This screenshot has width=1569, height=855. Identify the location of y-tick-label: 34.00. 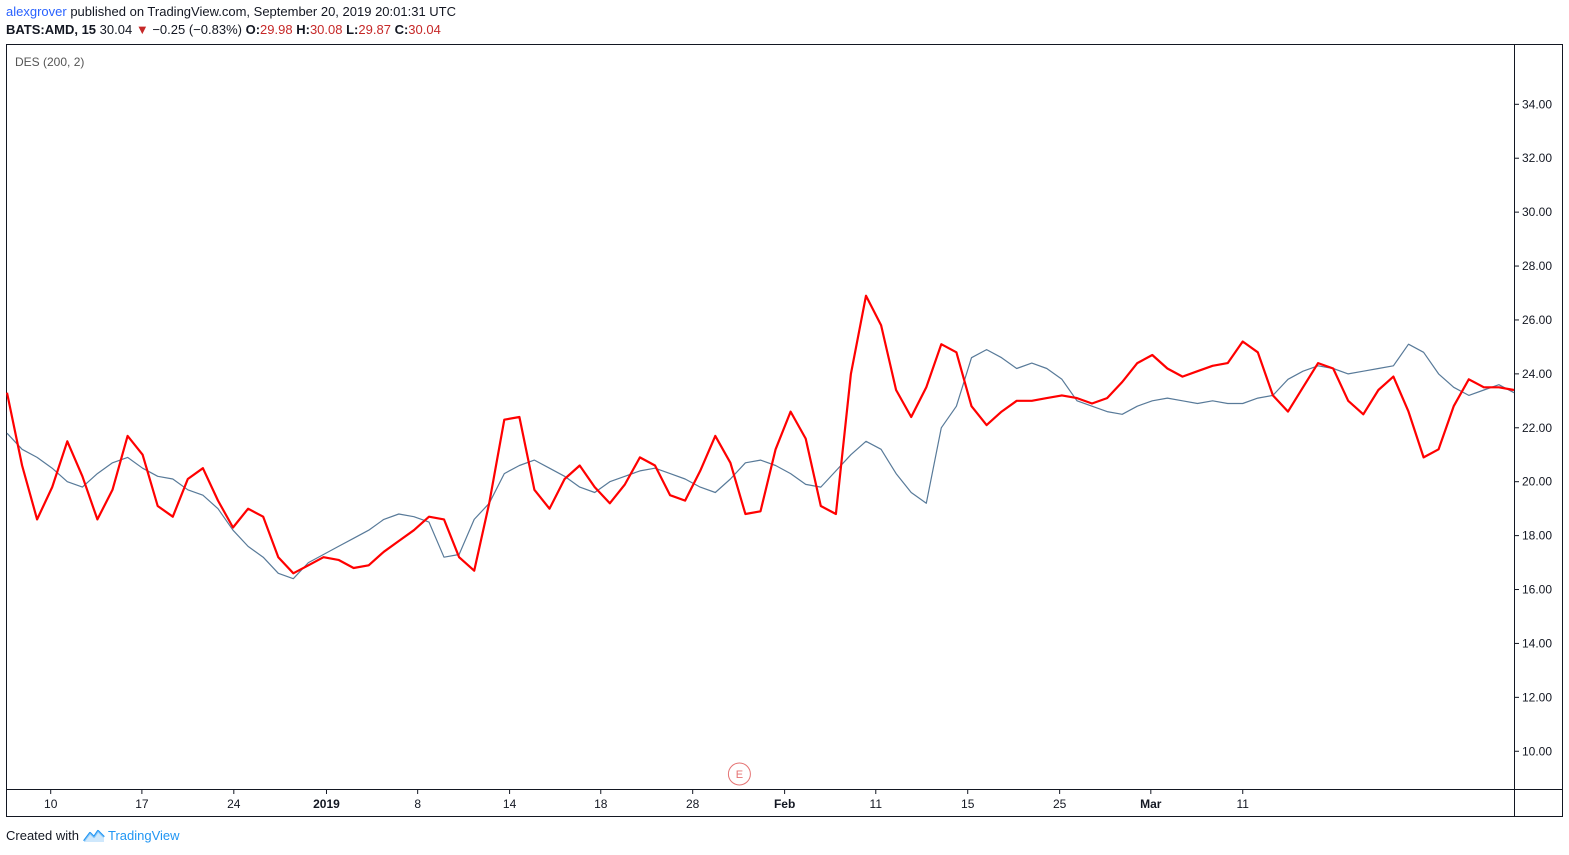
(1537, 104).